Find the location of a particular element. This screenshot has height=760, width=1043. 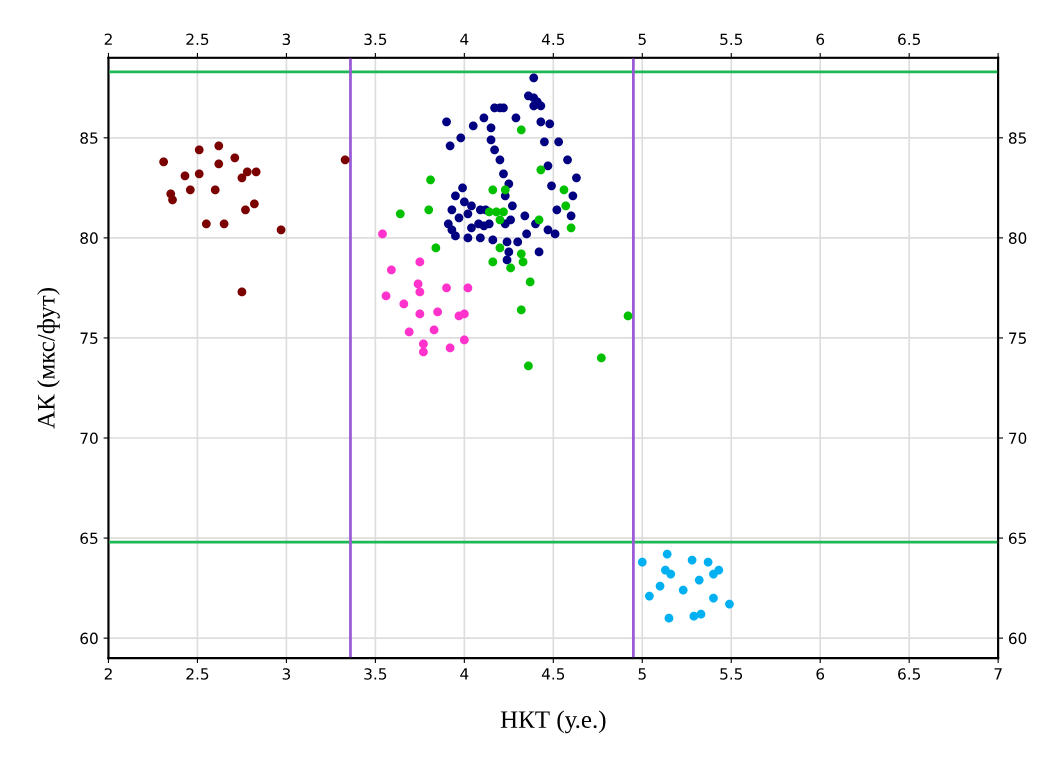

y-tick-label: 70 is located at coordinates (89, 438).